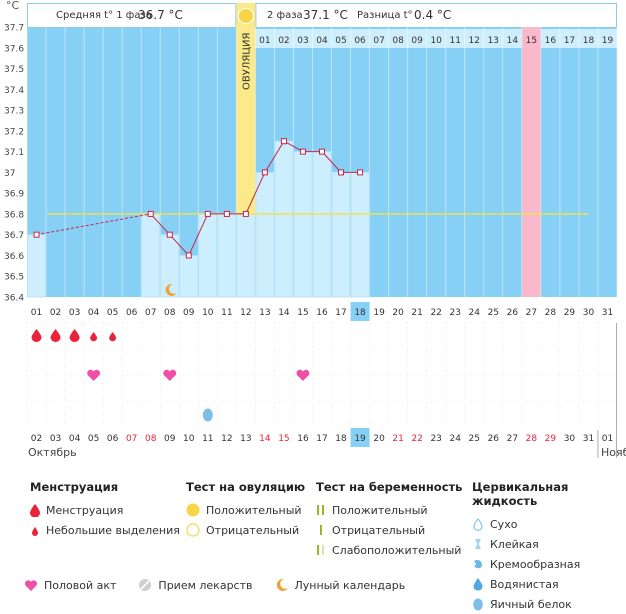 This screenshot has width=626, height=614. Describe the element at coordinates (454, 313) in the screenshot. I see `cycle-day-label: 23` at that location.